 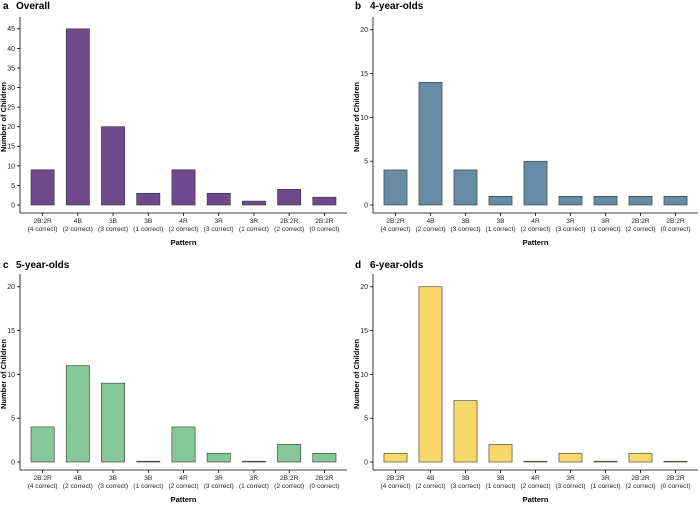 I want to click on panel-title: Overall, so click(x=33, y=6).